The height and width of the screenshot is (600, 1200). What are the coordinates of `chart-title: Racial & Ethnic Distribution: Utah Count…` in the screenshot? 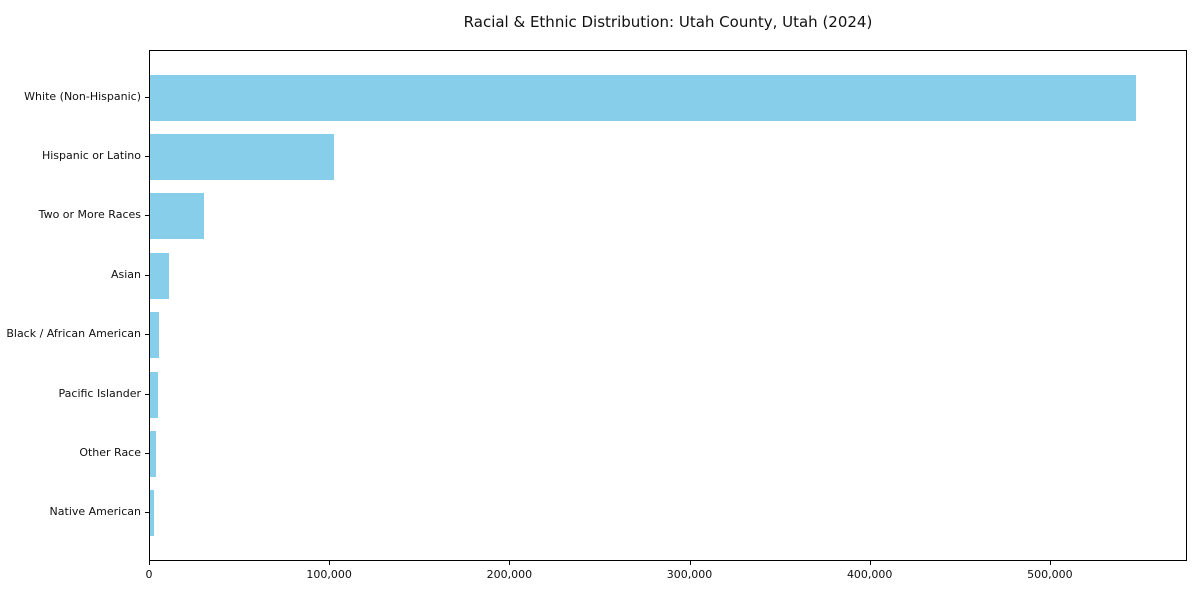 It's located at (668, 22).